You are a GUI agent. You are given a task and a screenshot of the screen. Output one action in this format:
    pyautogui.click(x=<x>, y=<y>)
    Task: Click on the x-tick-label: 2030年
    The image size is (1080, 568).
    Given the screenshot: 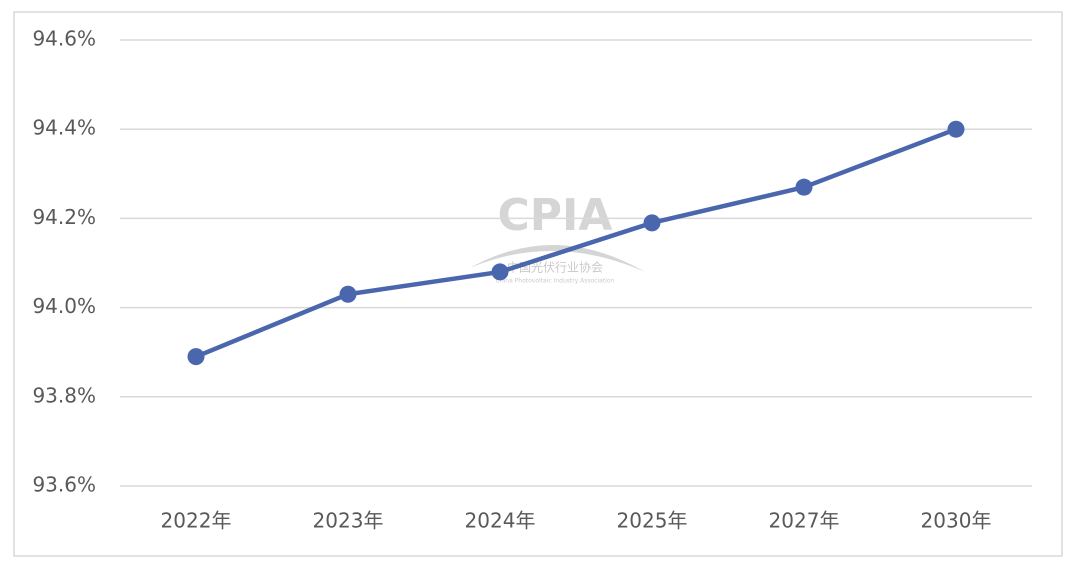 What is the action you would take?
    pyautogui.click(x=956, y=521)
    